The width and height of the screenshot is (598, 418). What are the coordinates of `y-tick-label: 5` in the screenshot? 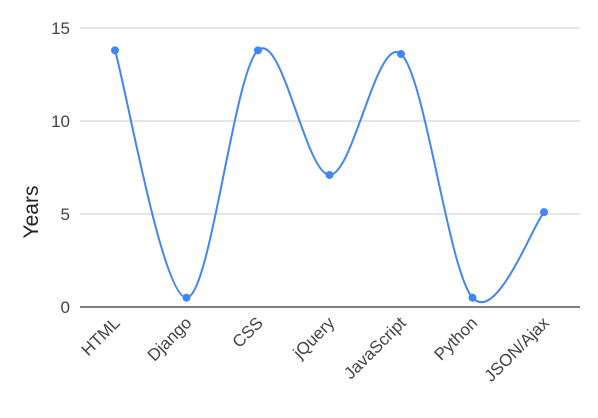 It's located at (65, 214).